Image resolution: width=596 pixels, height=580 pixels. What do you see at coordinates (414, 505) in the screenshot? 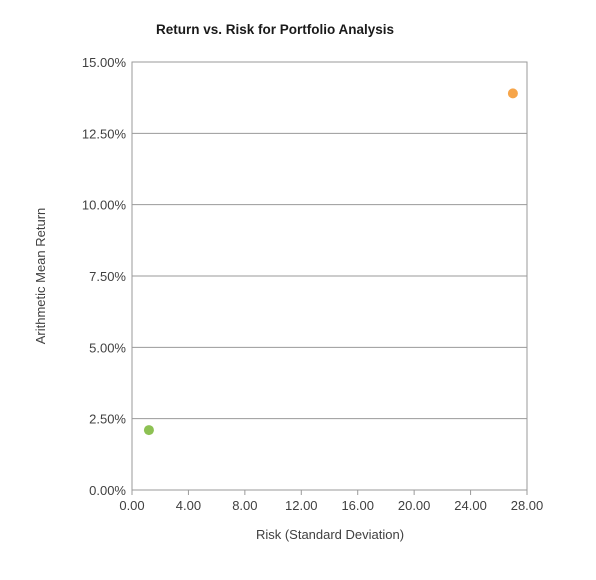
I see `x-tick-label: 20.00` at bounding box center [414, 505].